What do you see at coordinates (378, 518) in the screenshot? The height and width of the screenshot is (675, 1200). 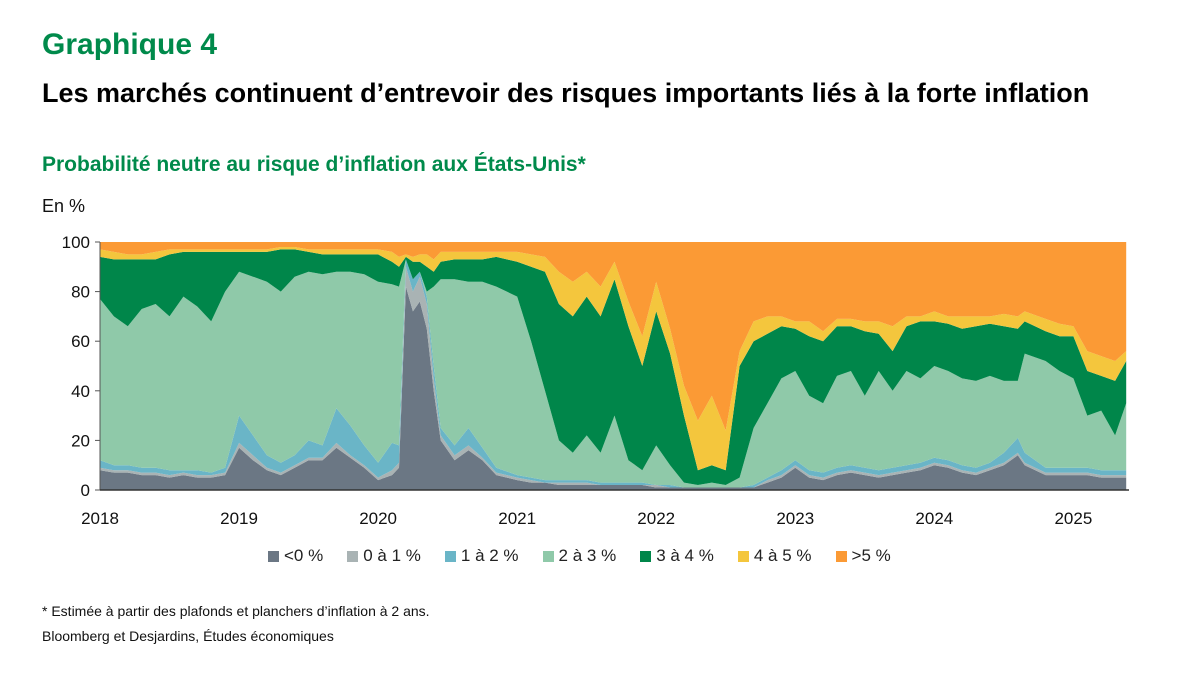 I see `x-tick-label: 2020` at bounding box center [378, 518].